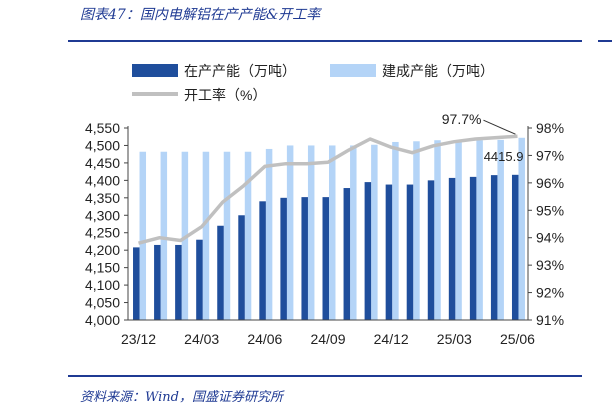  I want to click on left-tick-label: 4,400, so click(102, 180).